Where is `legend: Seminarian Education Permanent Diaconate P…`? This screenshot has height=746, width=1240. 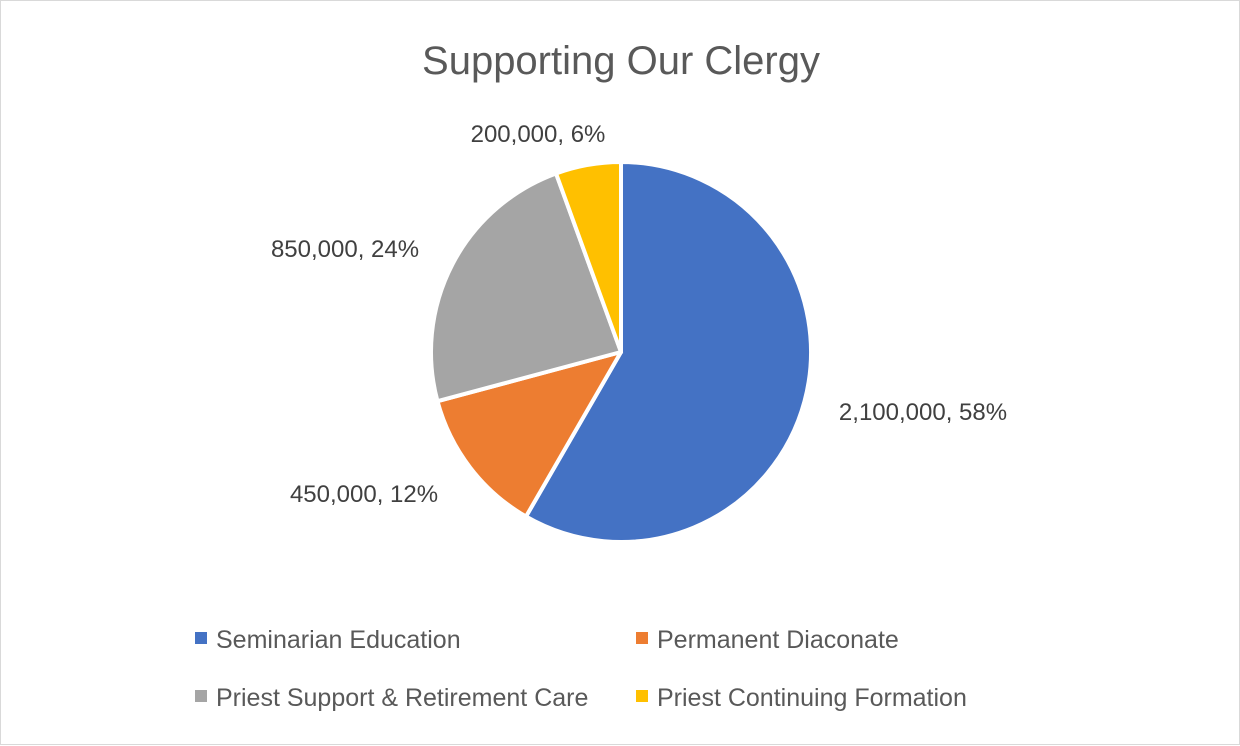
legend: Seminarian Education Permanent Diaconate P… is located at coordinates (581, 669).